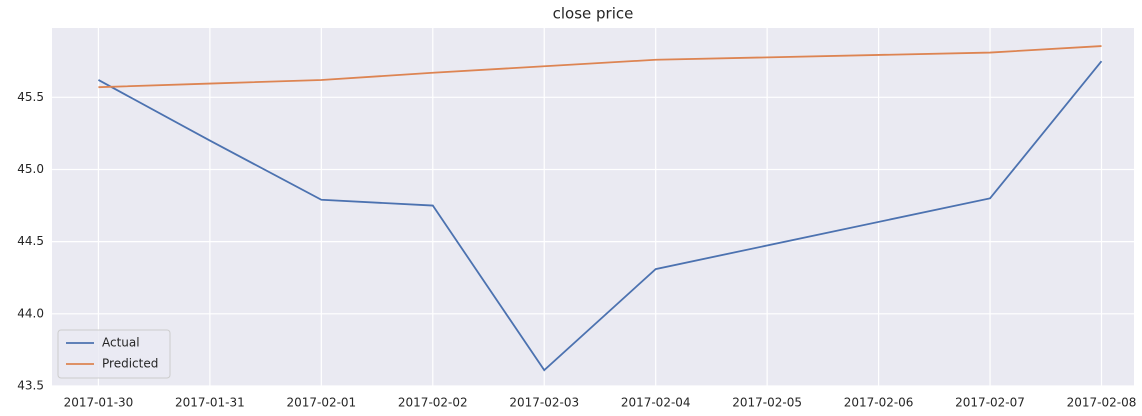 This screenshot has width=1142, height=416. What do you see at coordinates (767, 403) in the screenshot?
I see `x-tick-label: 2017-02-05` at bounding box center [767, 403].